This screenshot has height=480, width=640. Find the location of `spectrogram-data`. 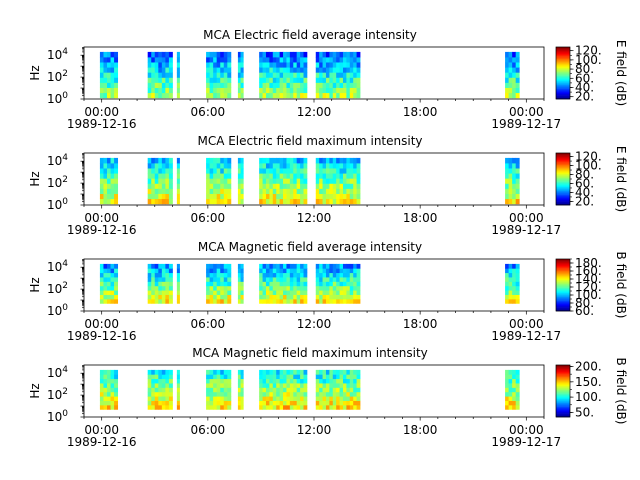

spectrogram-data is located at coordinates (309, 389).